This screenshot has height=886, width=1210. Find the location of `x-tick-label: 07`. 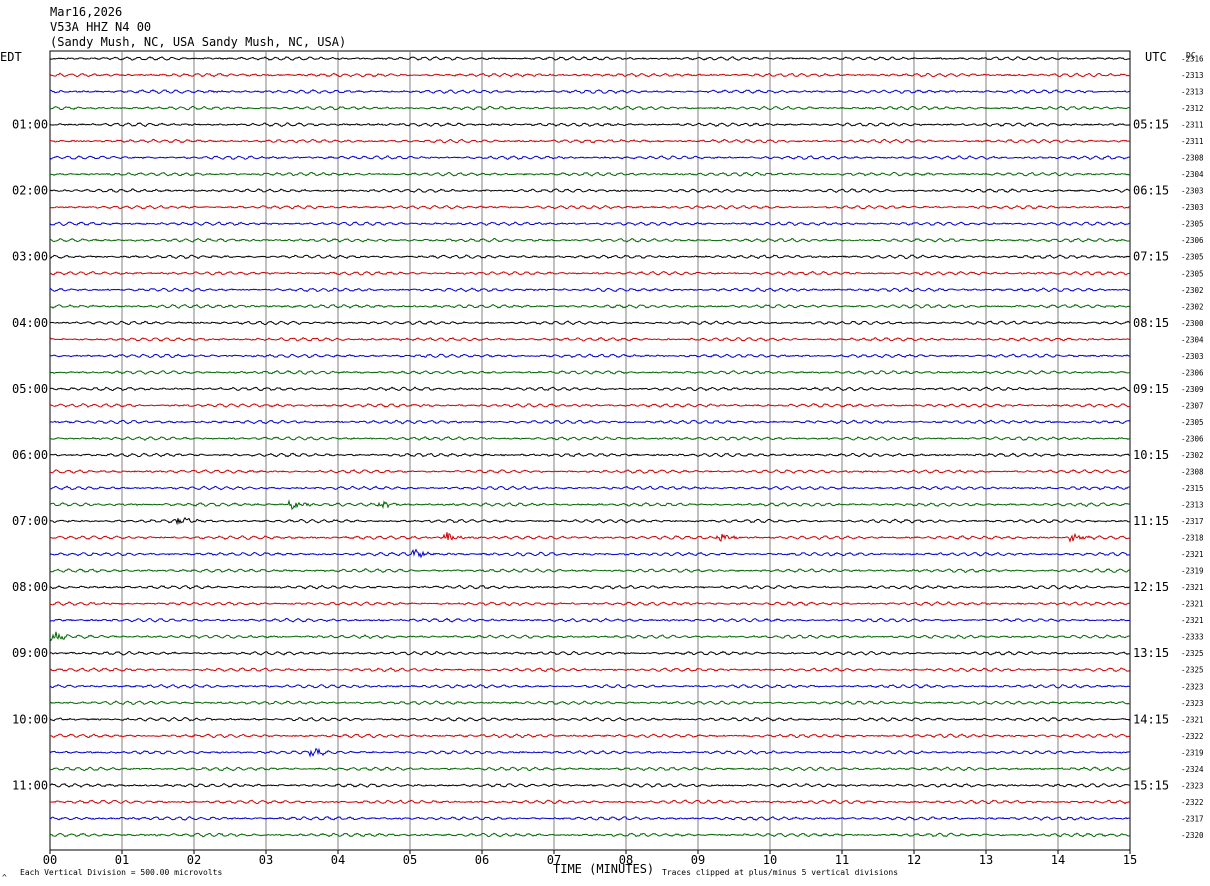

x-tick-label: 07 is located at coordinates (554, 860).